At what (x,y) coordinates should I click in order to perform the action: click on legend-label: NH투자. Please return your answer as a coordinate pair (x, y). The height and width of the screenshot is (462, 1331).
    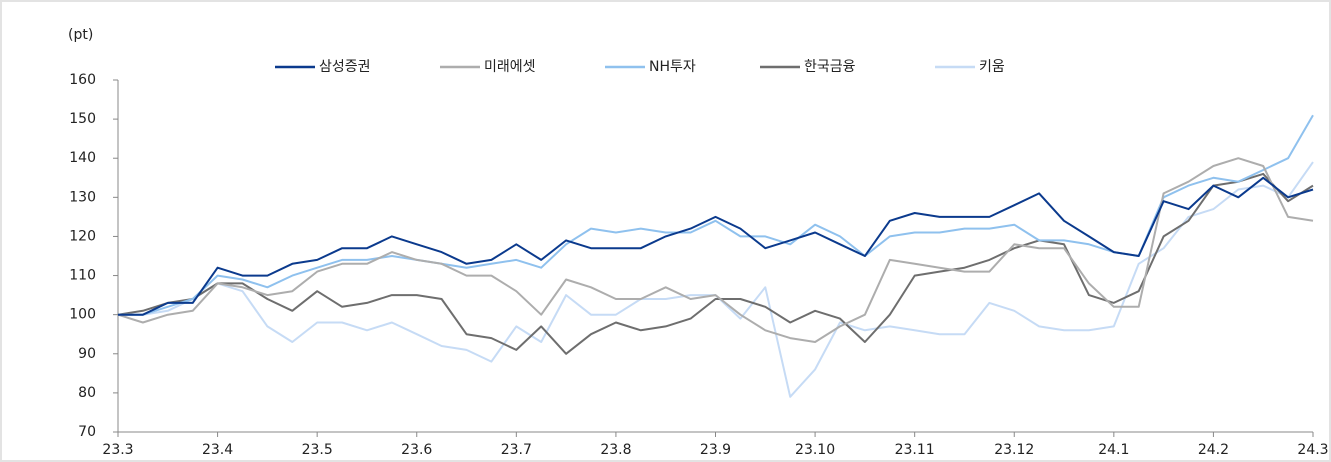
    Looking at the image, I should click on (672, 67).